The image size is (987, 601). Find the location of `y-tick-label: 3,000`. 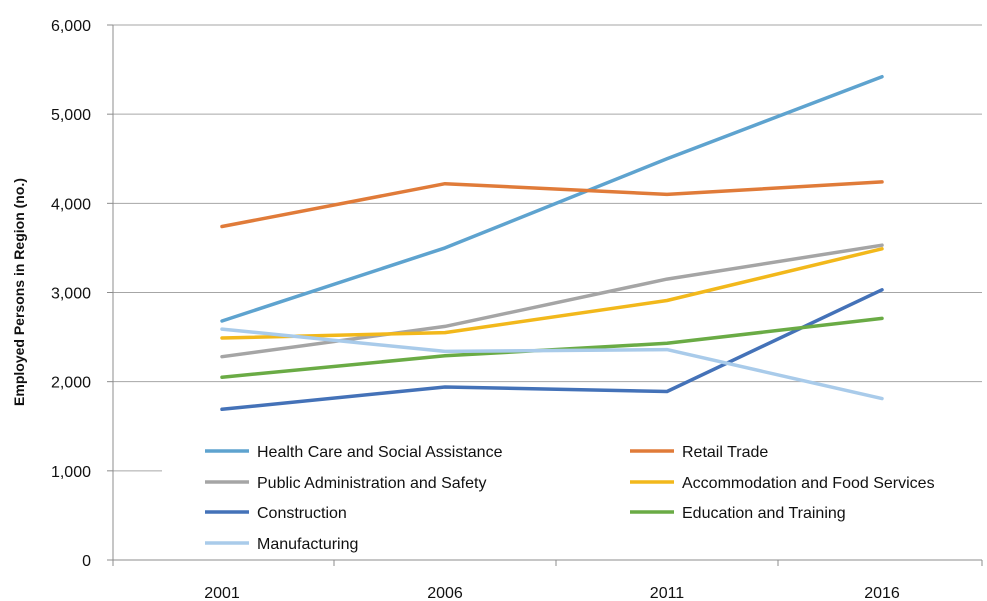

y-tick-label: 3,000 is located at coordinates (71, 294).